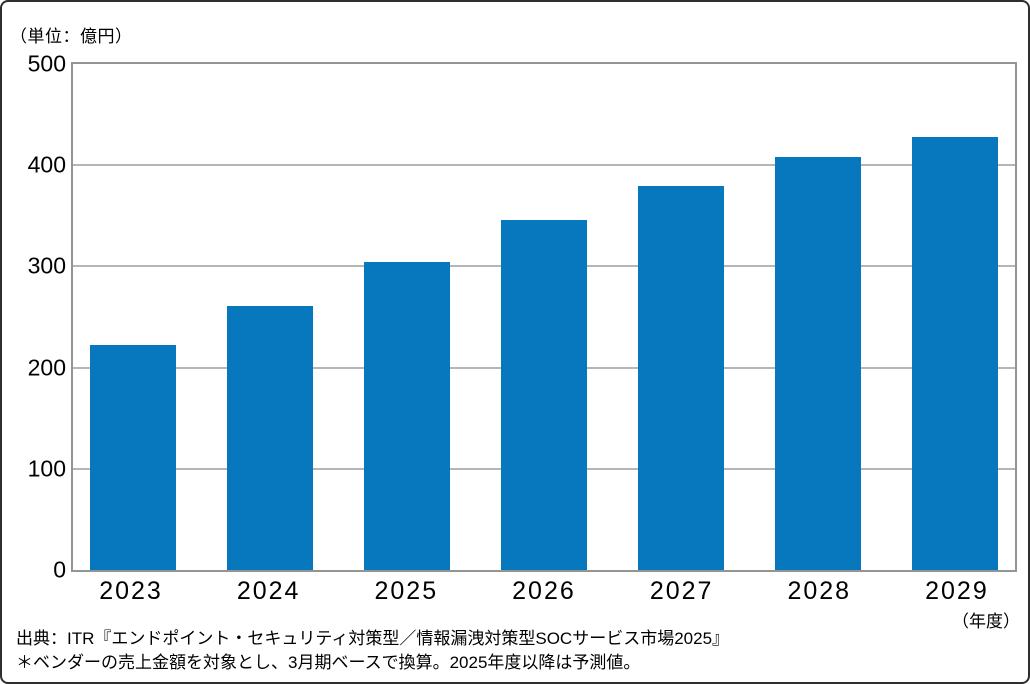 This screenshot has width=1030, height=684. I want to click on x-axis: 2023 2024 2025 2026 2027 2028 2029, so click(544, 591).